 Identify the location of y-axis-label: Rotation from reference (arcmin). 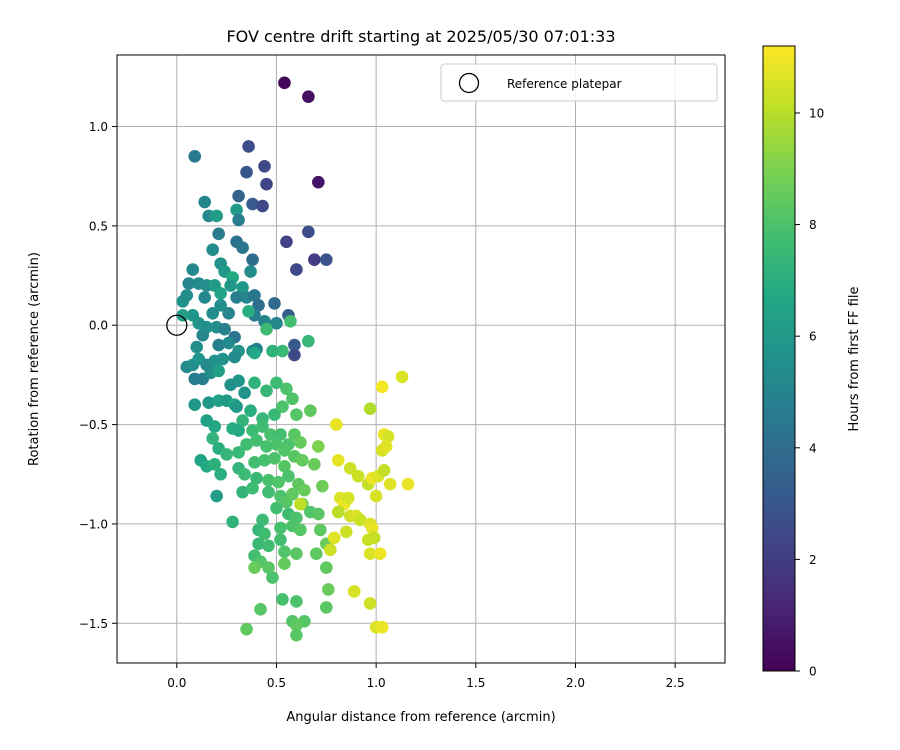
(34, 359).